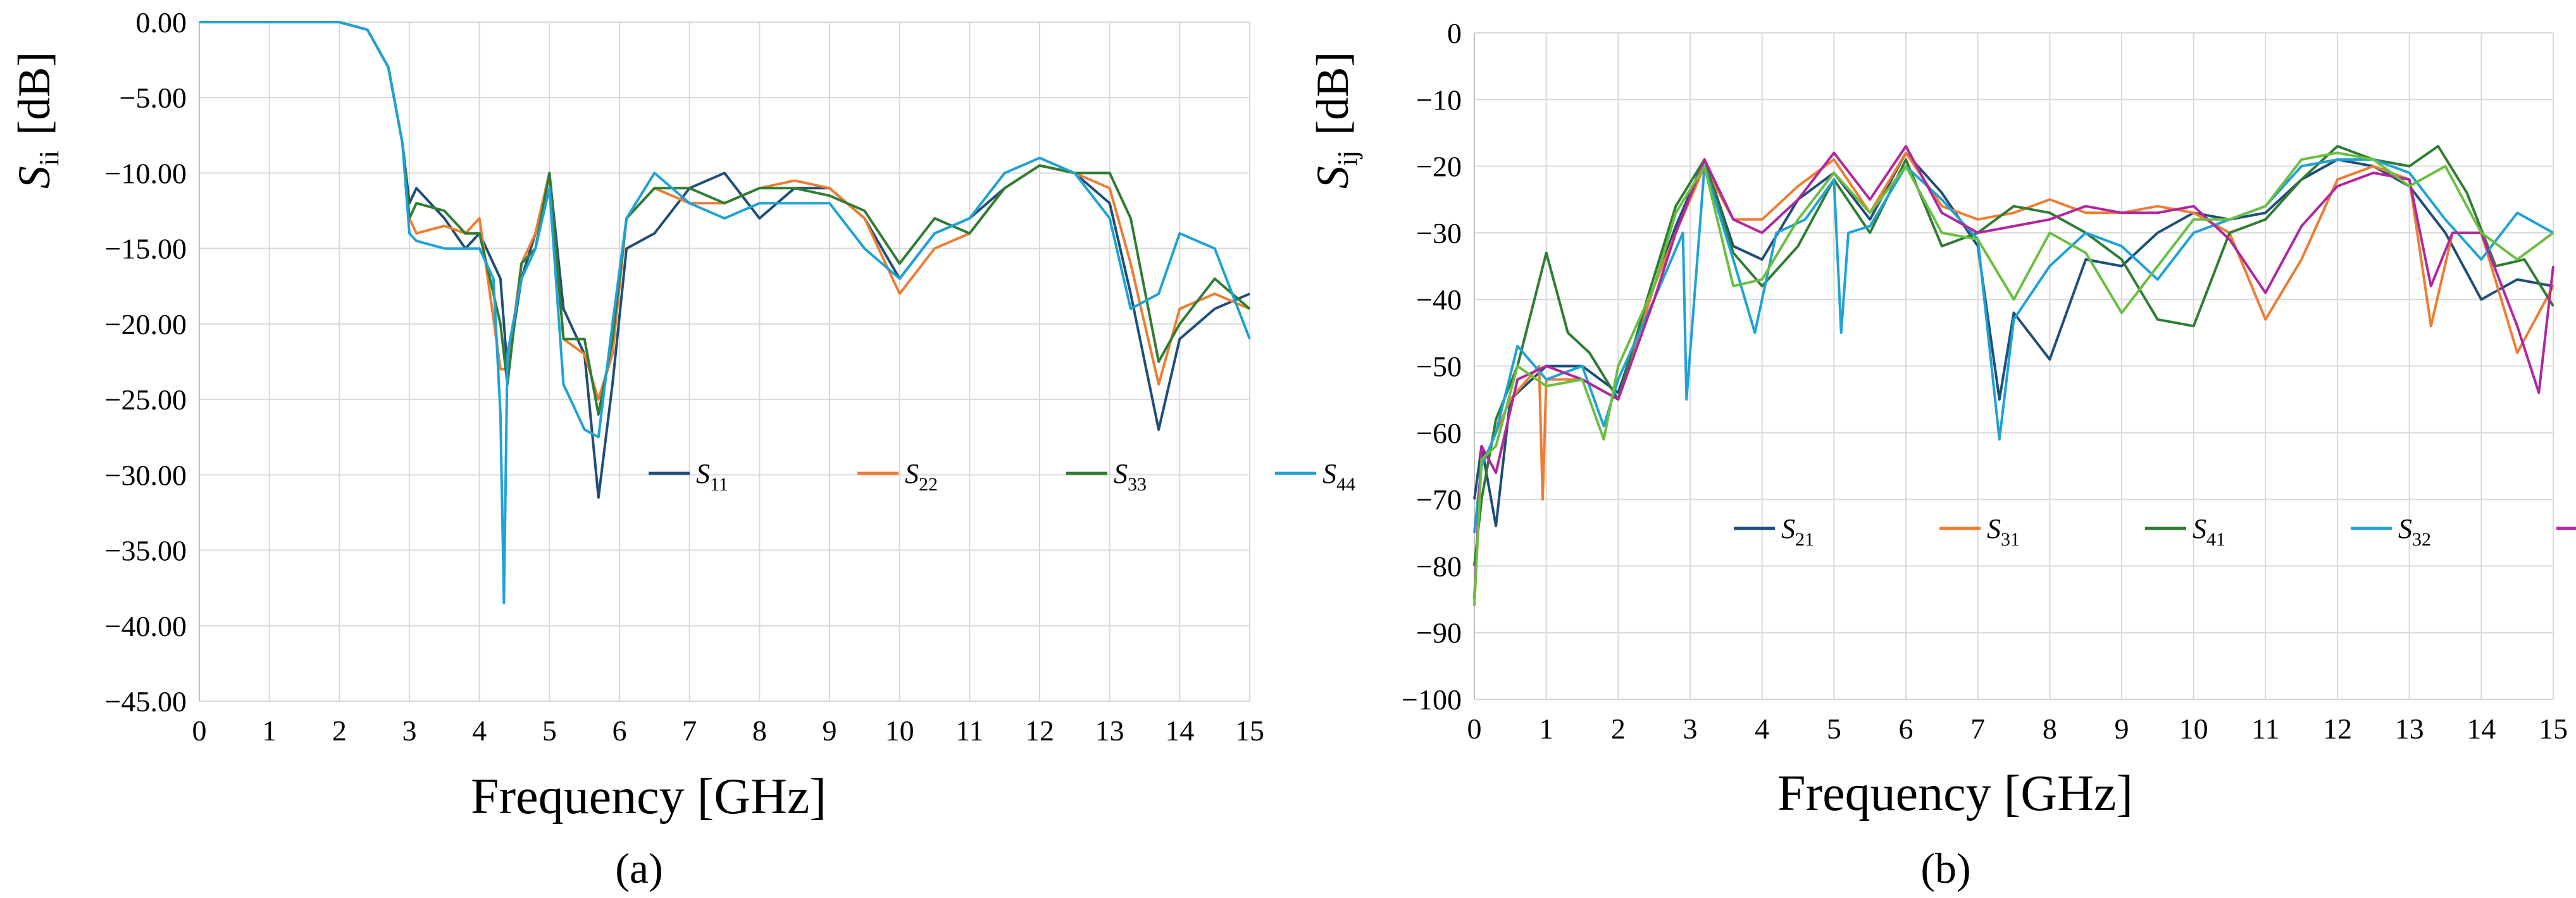 The image size is (2576, 898). I want to click on panel-b-x-tick-label: 0, so click(1474, 729).